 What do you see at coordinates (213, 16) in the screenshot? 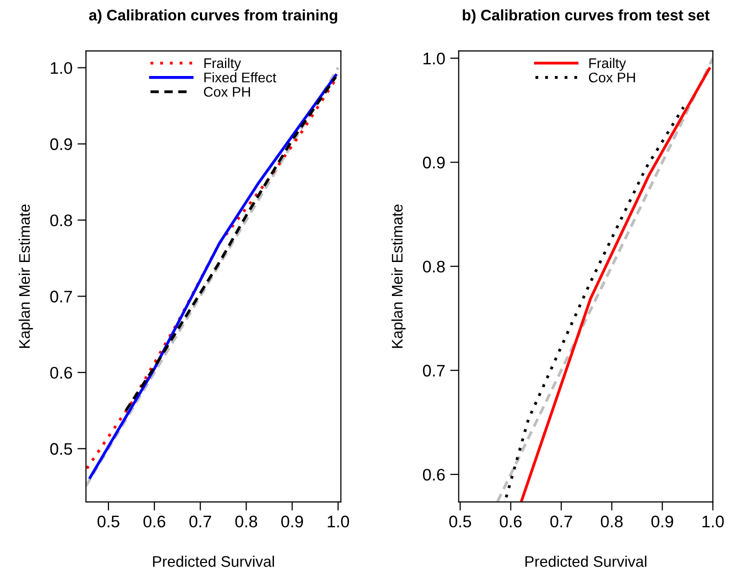
I see `chart-title: a) Calibration curves from training` at bounding box center [213, 16].